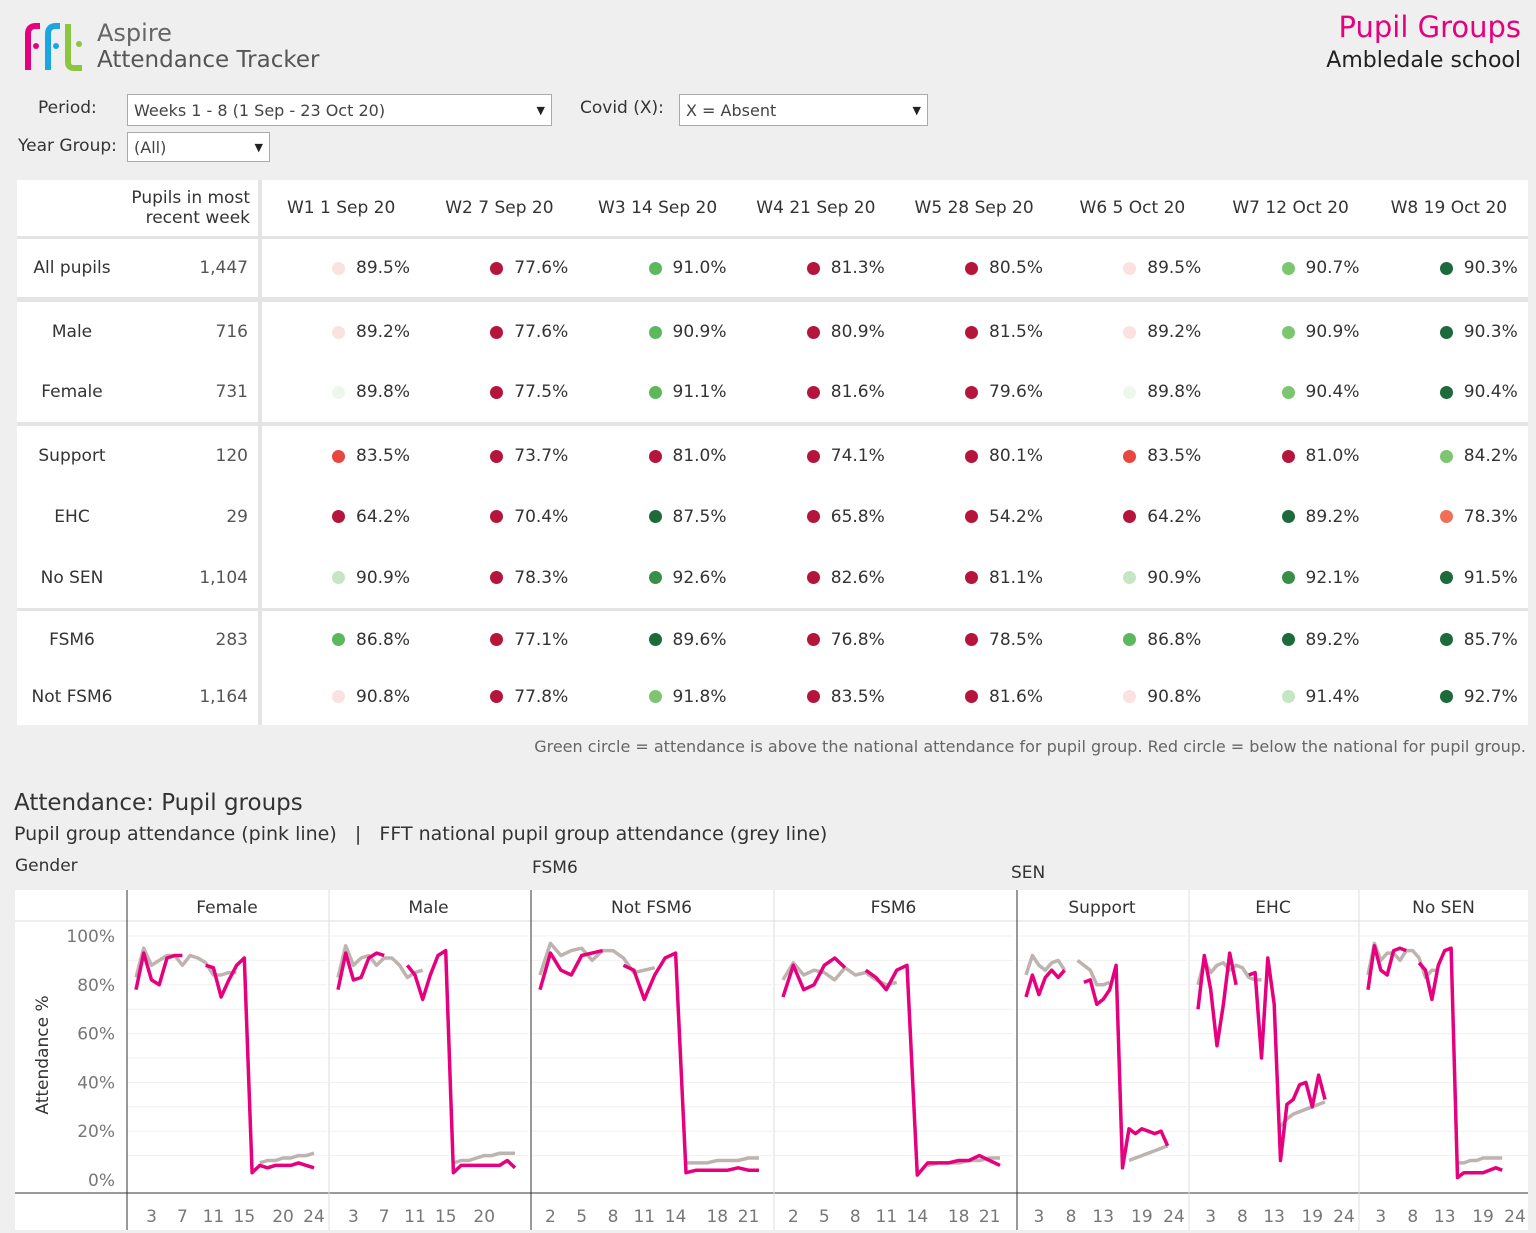 The image size is (1536, 1233). Describe the element at coordinates (658, 332) in the screenshot. I see `table-cell: 90.9%` at that location.